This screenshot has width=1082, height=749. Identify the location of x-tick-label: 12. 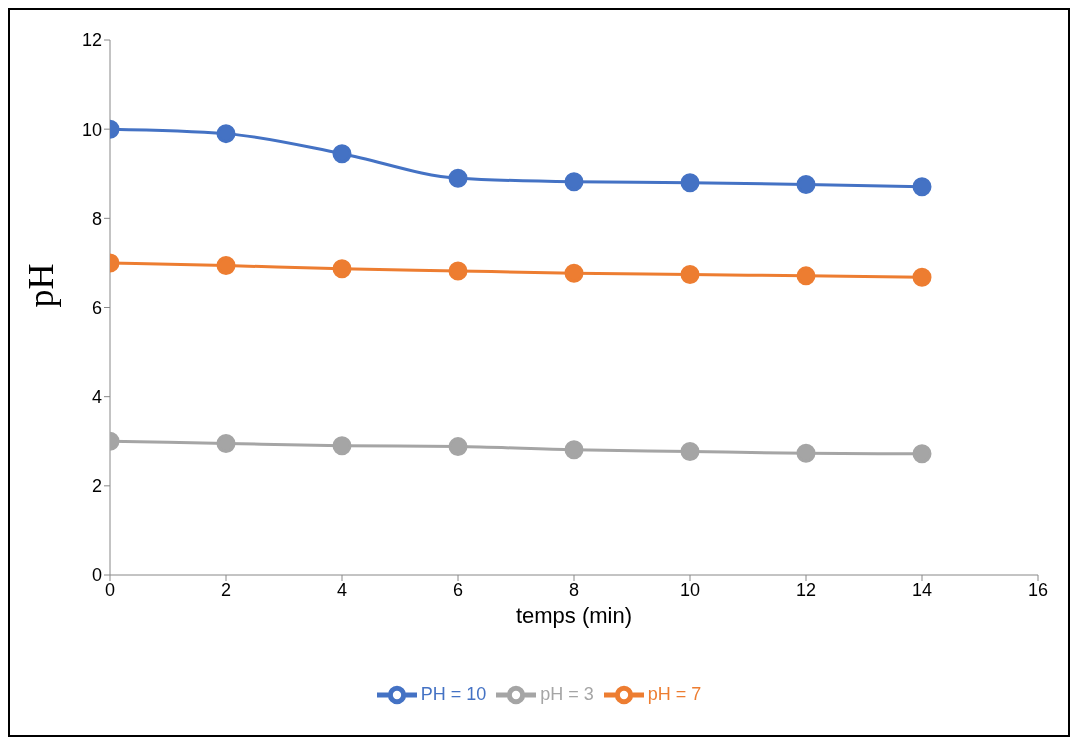
(806, 589).